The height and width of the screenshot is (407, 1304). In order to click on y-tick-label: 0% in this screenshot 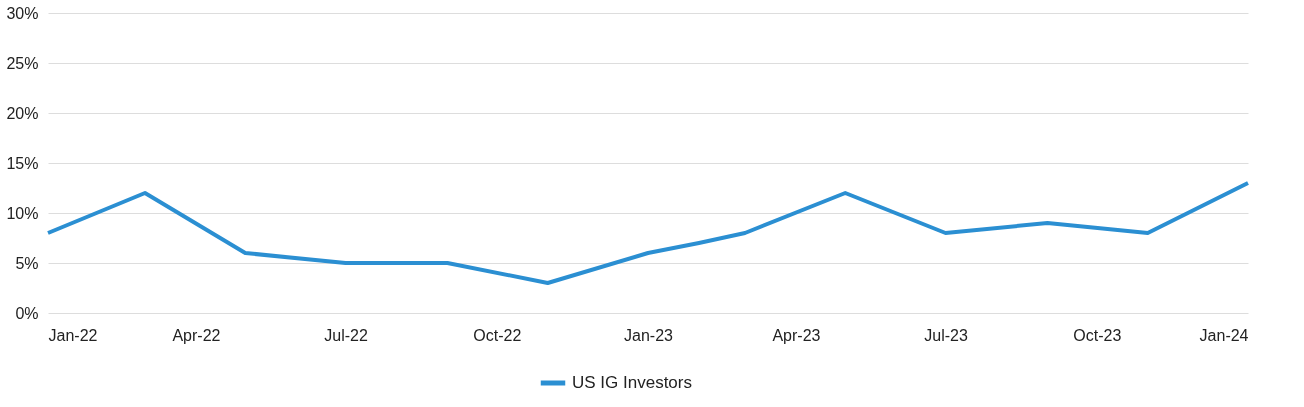, I will do `click(27, 313)`.